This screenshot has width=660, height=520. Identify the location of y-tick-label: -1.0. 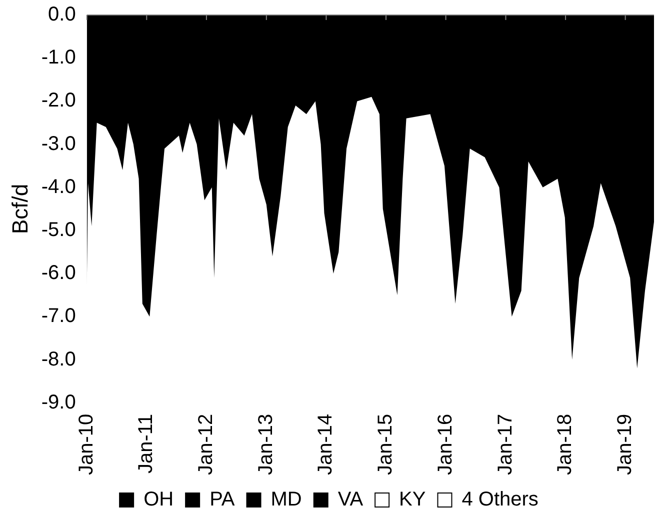
(58, 57).